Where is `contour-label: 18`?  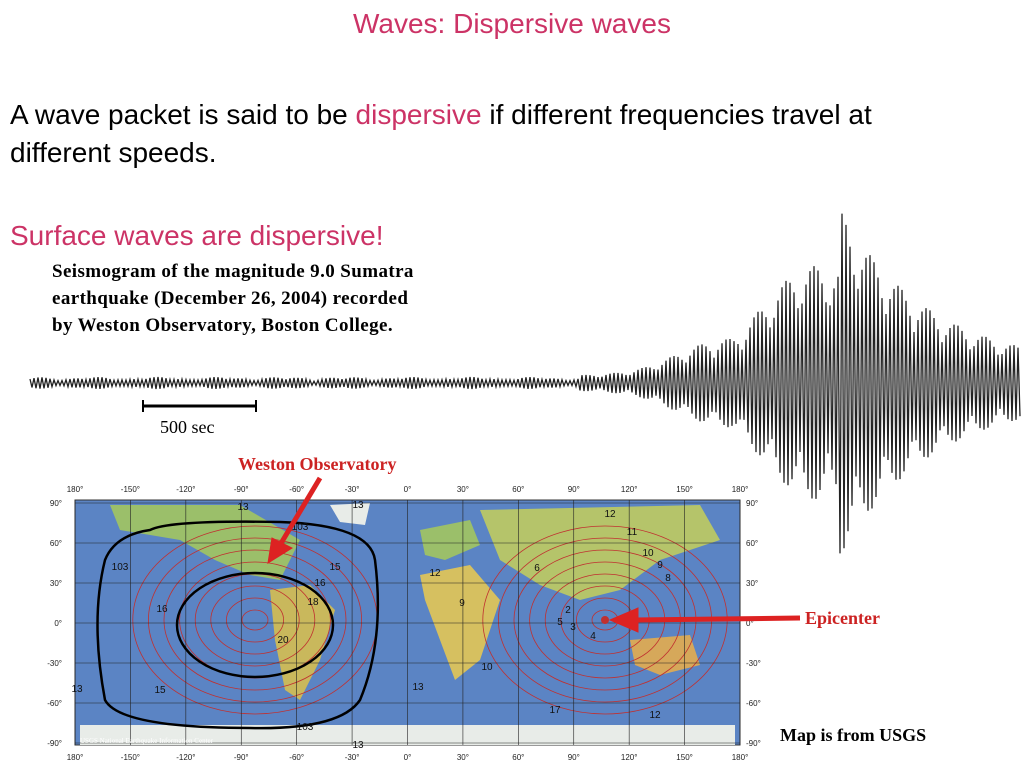
contour-label: 18 is located at coordinates (313, 602).